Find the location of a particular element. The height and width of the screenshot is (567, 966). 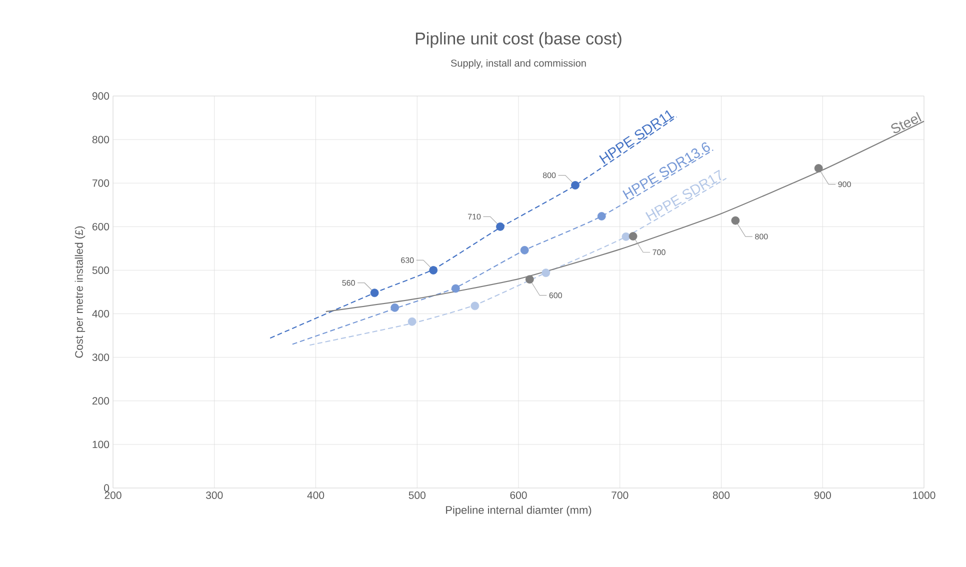

y-tick-label: 0 is located at coordinates (107, 488).